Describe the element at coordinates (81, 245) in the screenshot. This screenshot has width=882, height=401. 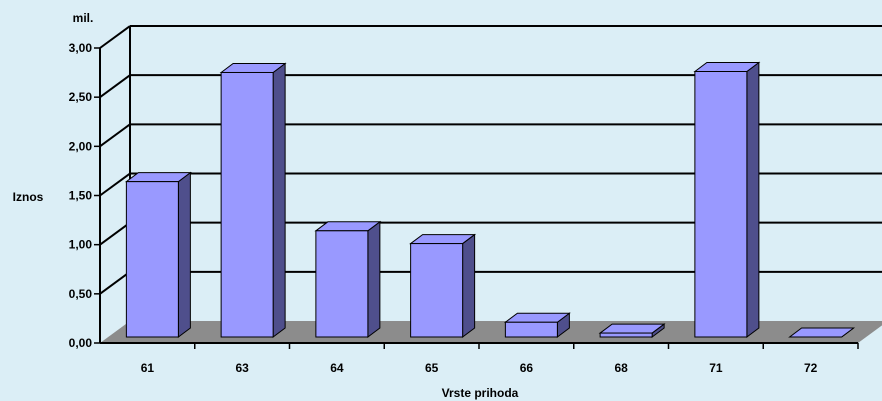
I see `y-tick-label: 1,00` at that location.